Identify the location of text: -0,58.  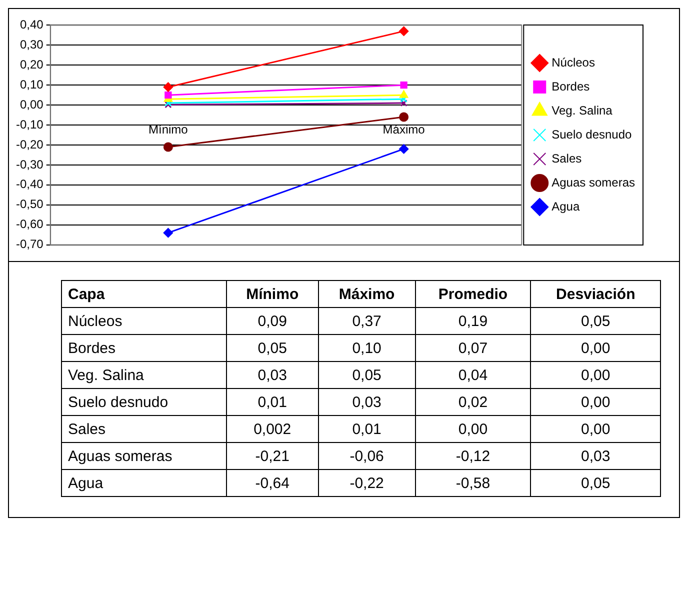
(473, 483).